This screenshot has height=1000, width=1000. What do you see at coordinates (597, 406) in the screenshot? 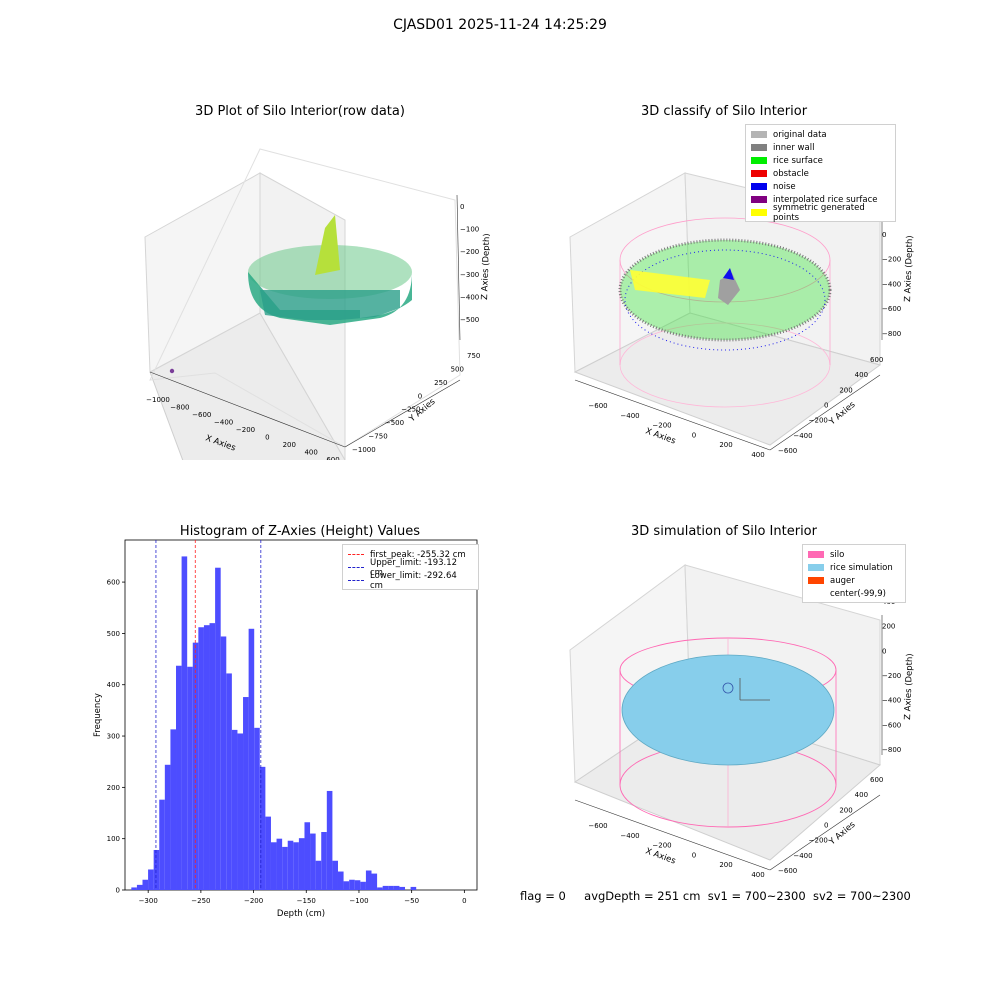
I see `classify-x-tick-label: −600` at bounding box center [597, 406].